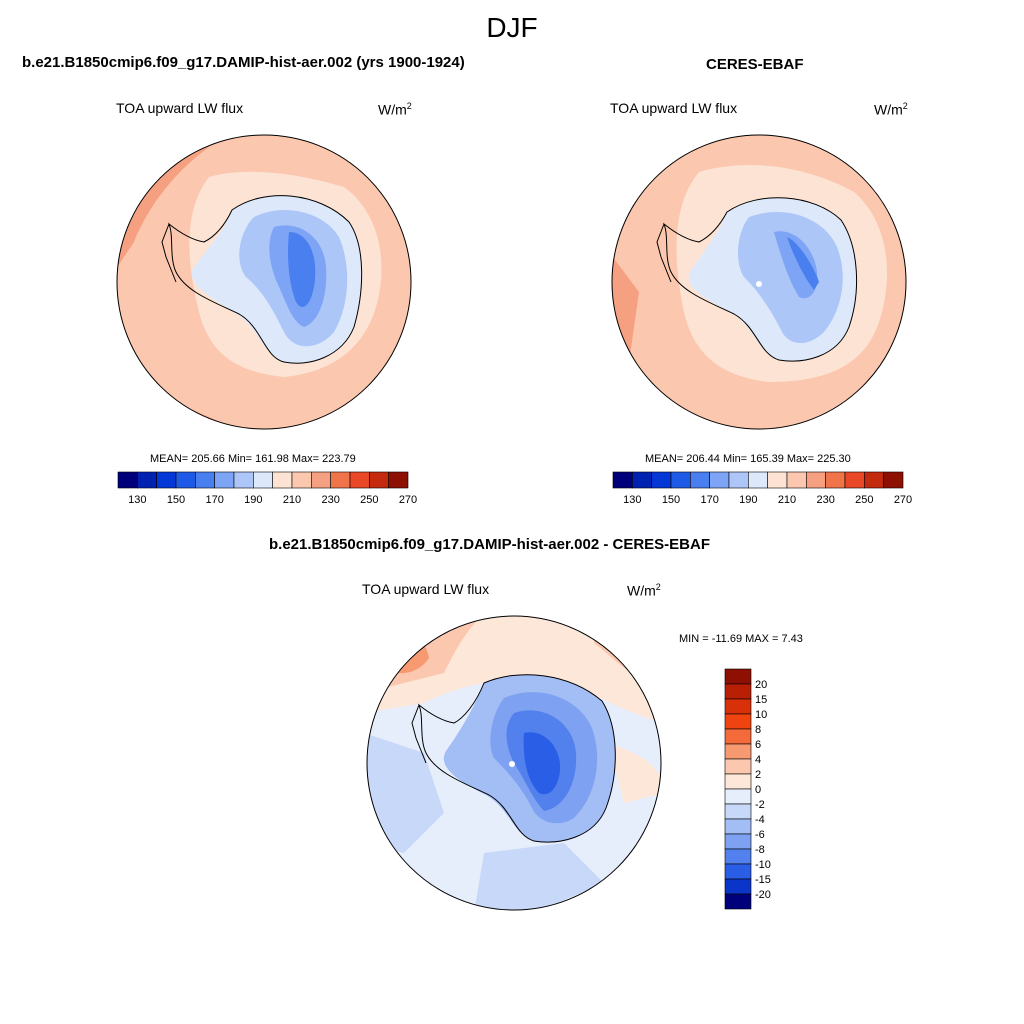 This screenshot has width=1024, height=1024. Describe the element at coordinates (760, 850) in the screenshot. I see `colorbar-tick-label: -8` at that location.